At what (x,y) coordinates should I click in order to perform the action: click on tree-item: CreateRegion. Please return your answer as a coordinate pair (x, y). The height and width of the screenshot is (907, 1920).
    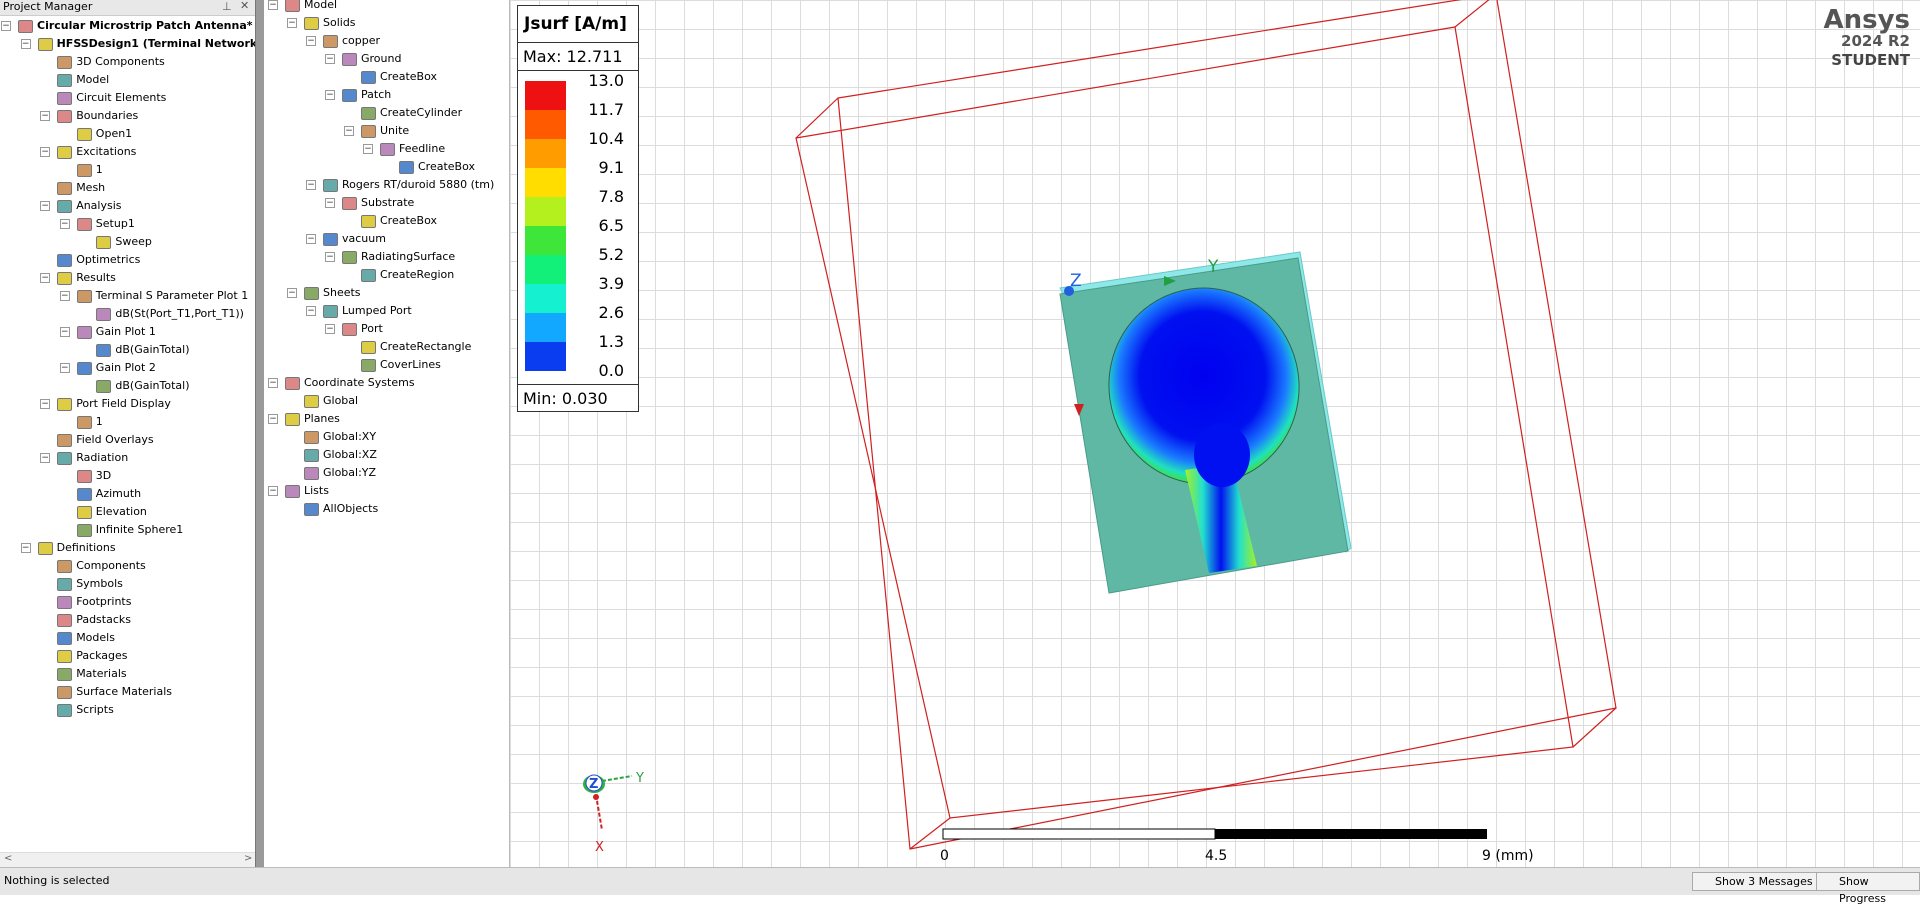
    Looking at the image, I should click on (417, 274).